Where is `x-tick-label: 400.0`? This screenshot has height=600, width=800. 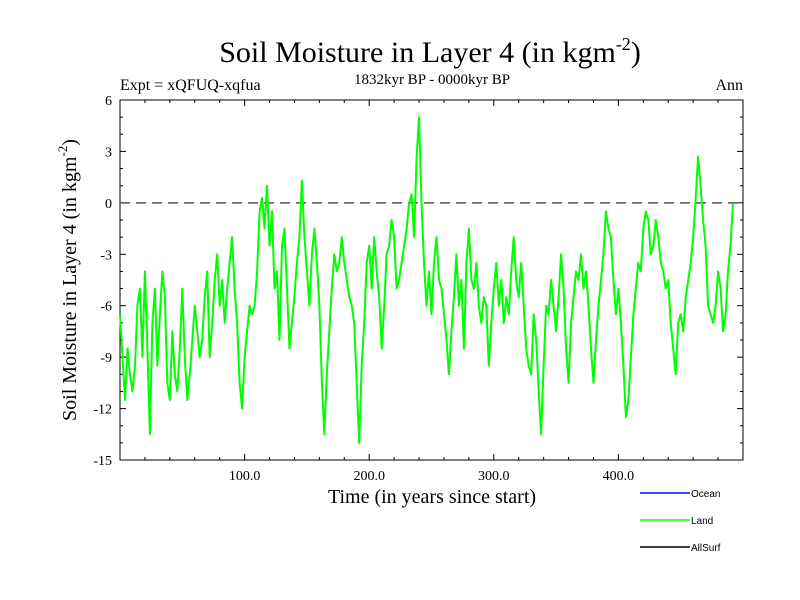 x-tick-label: 400.0 is located at coordinates (619, 476).